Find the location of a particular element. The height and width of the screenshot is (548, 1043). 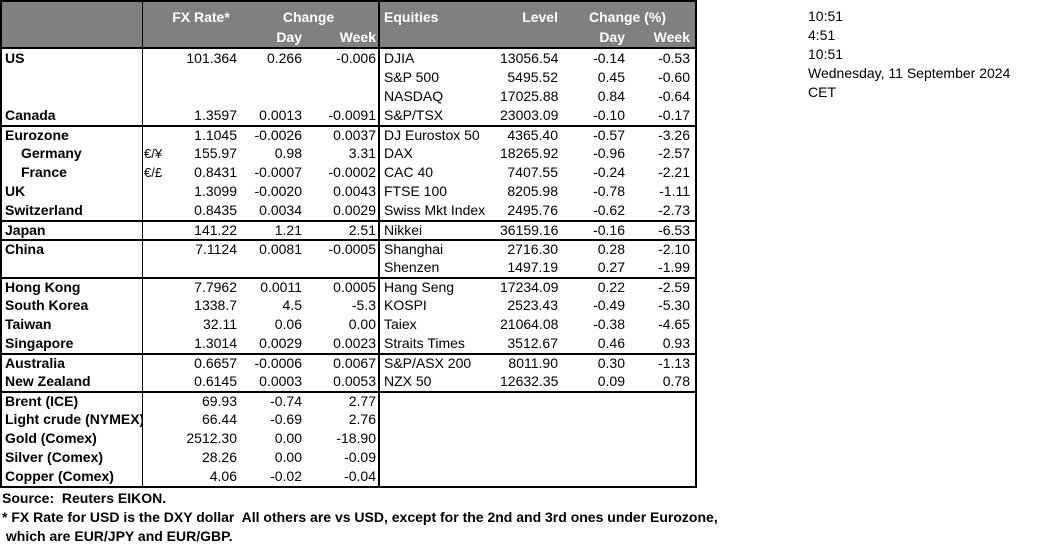

equity-day-change-cell: 0.84 is located at coordinates (611, 96).